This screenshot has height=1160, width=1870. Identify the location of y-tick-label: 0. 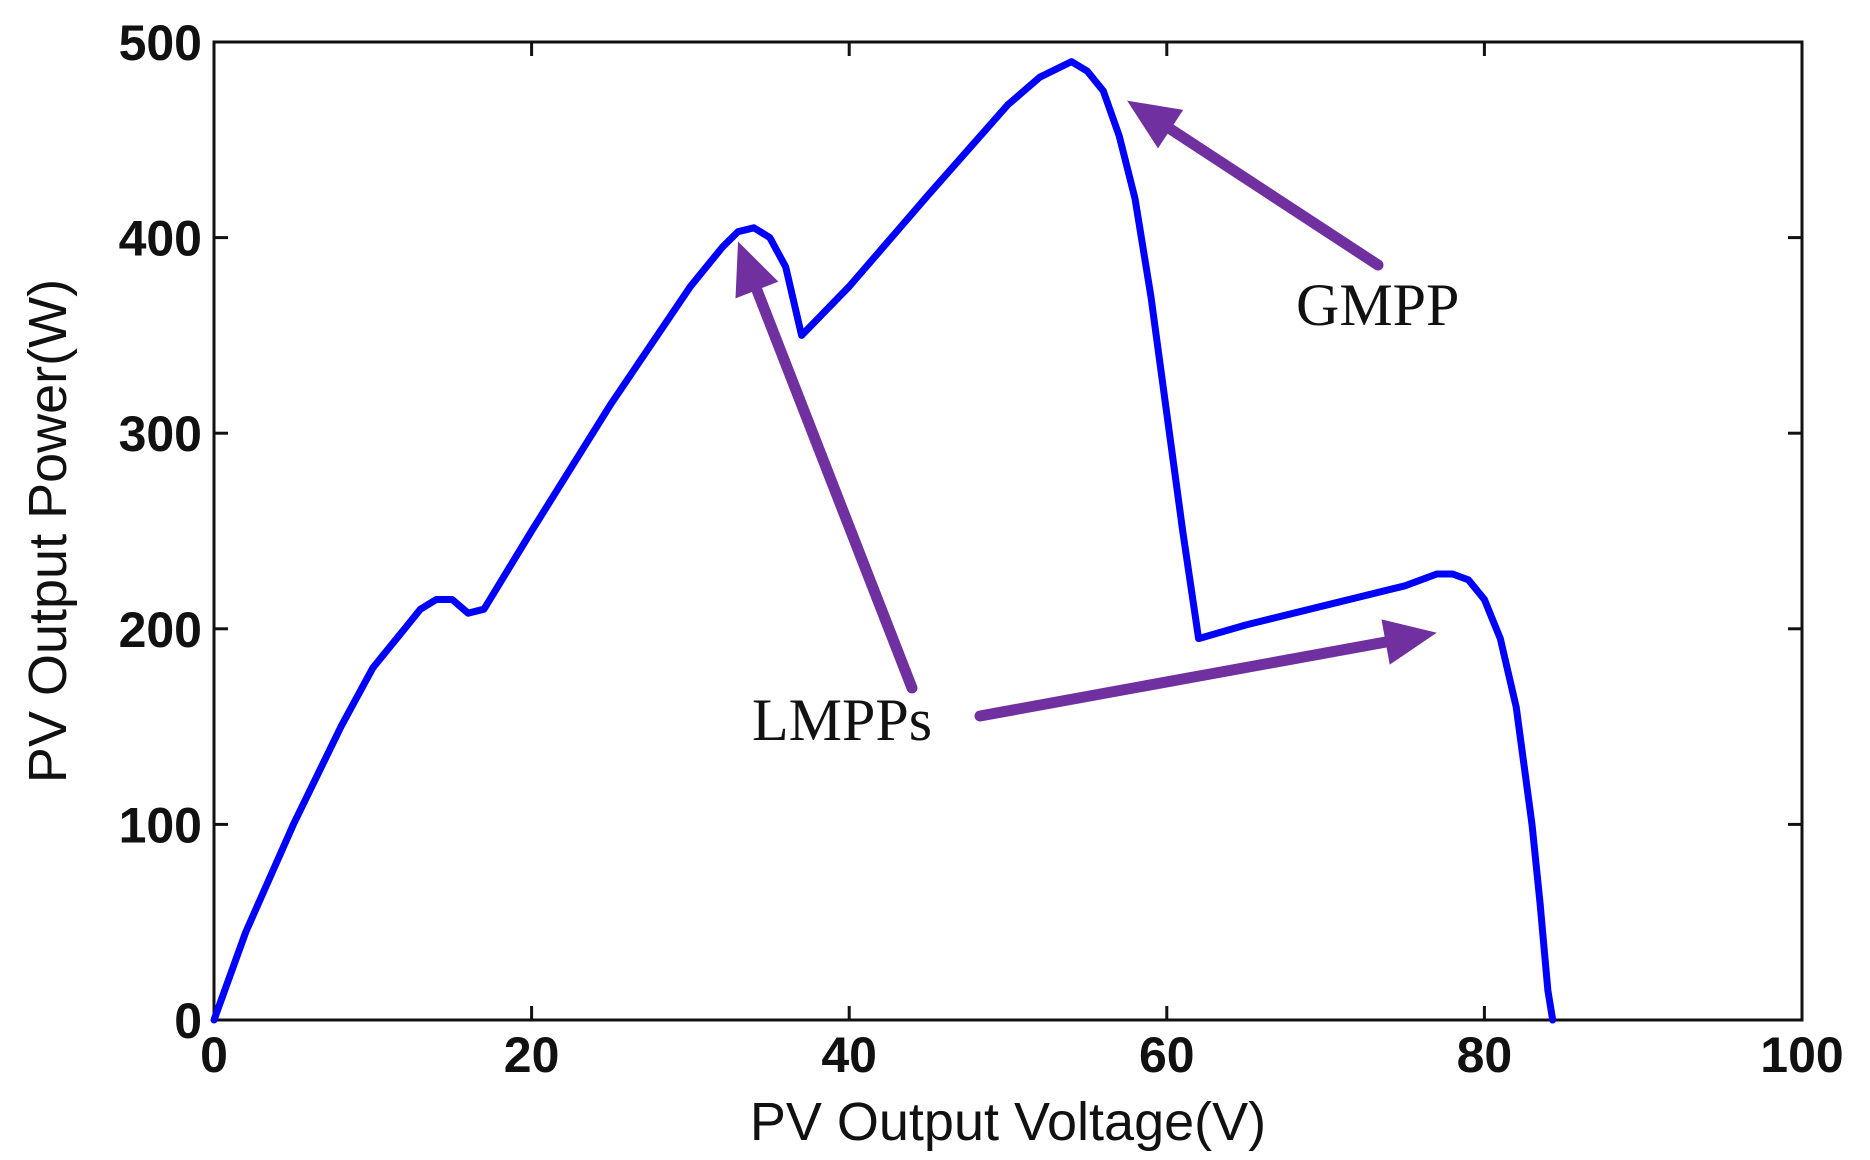
(188, 1021).